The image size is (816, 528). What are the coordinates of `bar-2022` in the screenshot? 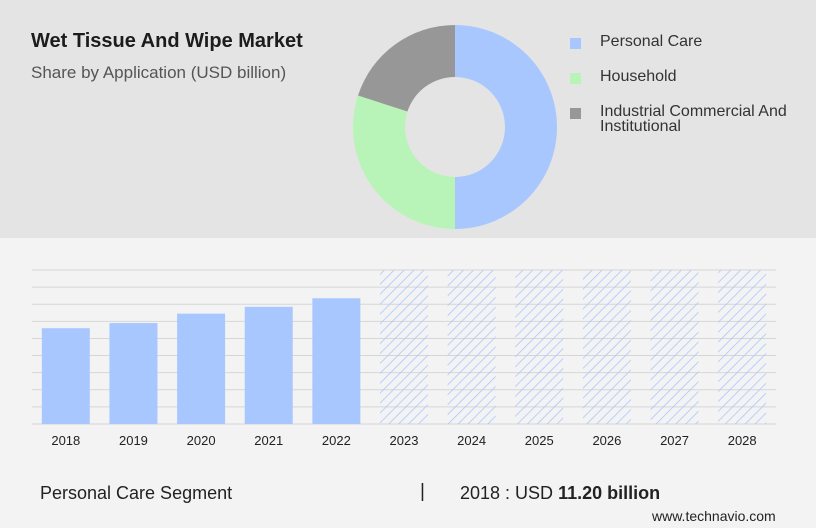 It's located at (336, 361).